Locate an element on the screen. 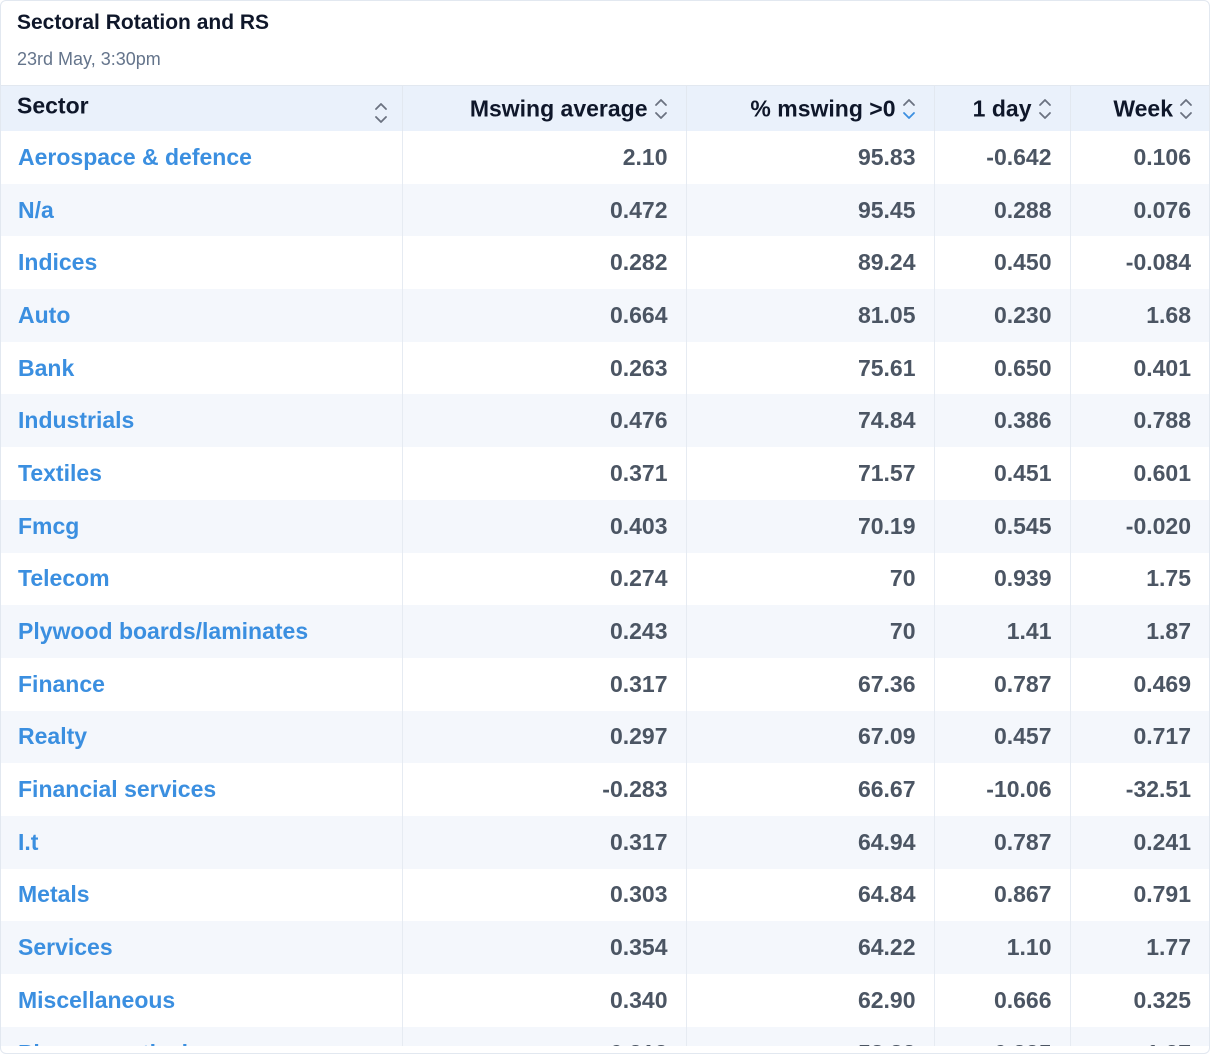 This screenshot has width=1210, height=1054. cell-pct-mswing-positive: 67.09 is located at coordinates (810, 737).